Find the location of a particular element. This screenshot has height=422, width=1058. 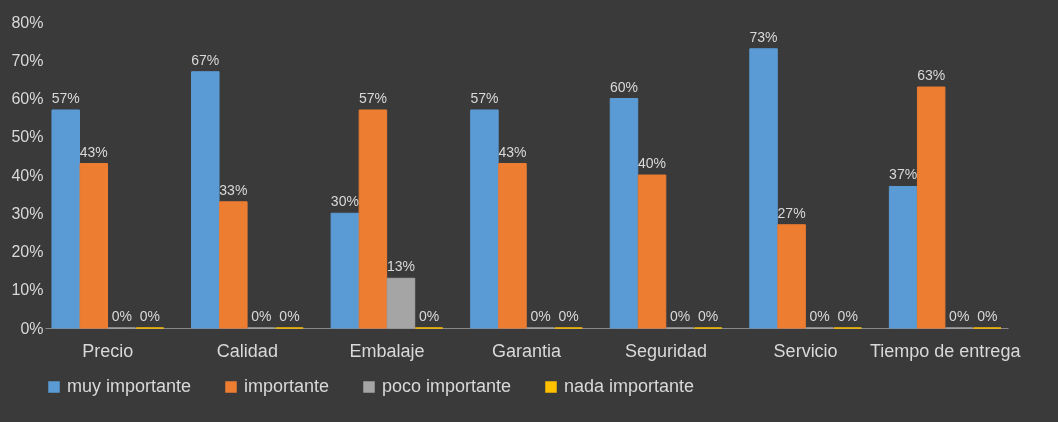

data-label: 13% is located at coordinates (400, 266).